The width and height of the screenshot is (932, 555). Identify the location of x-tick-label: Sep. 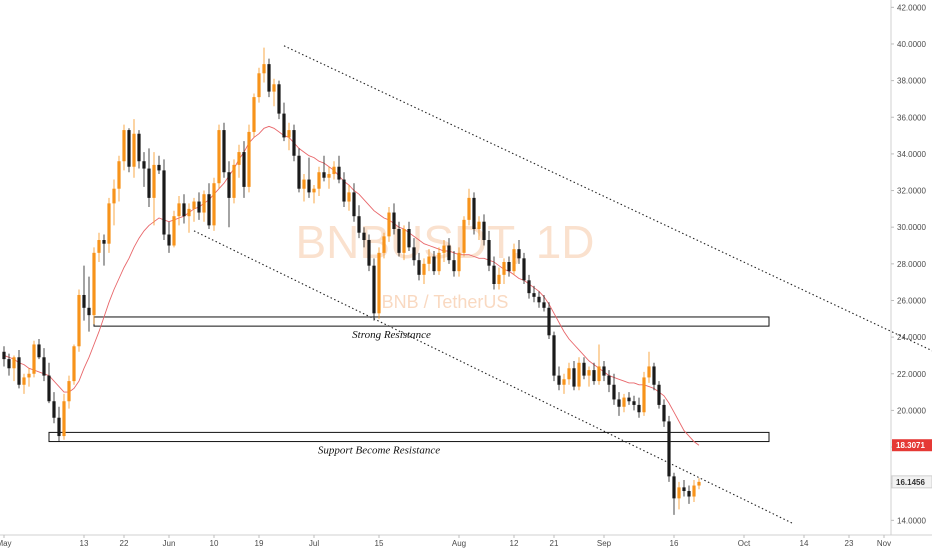
(604, 543).